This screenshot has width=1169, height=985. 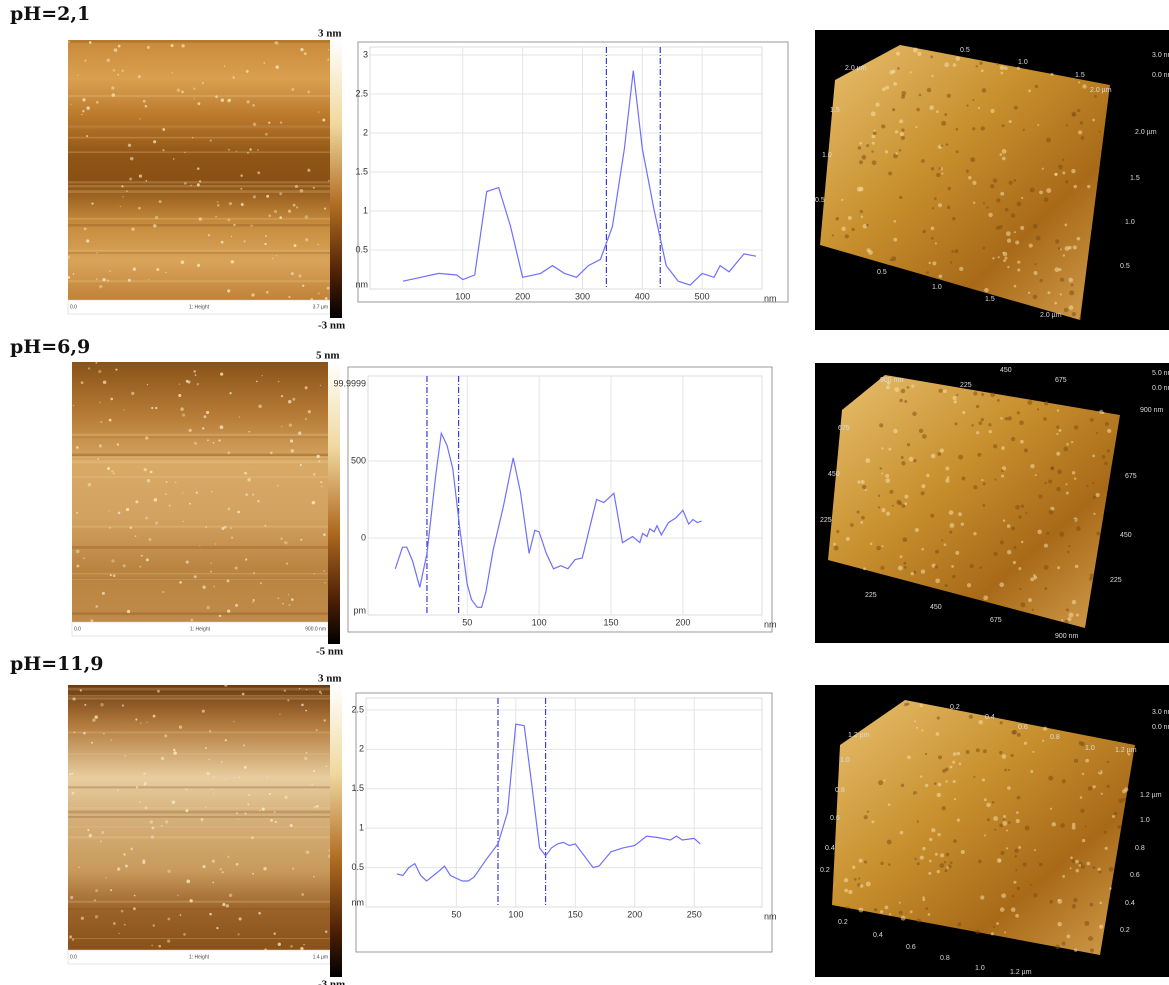 What do you see at coordinates (835, 110) in the screenshot?
I see `view3d-label: 1.5` at bounding box center [835, 110].